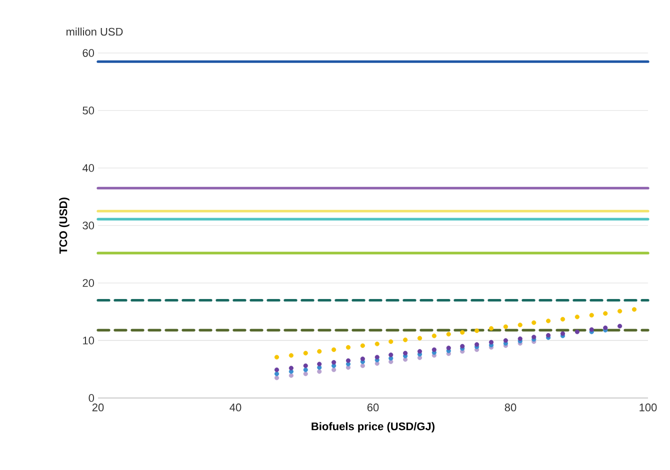  I want to click on x-tick-label: 100, so click(648, 408).